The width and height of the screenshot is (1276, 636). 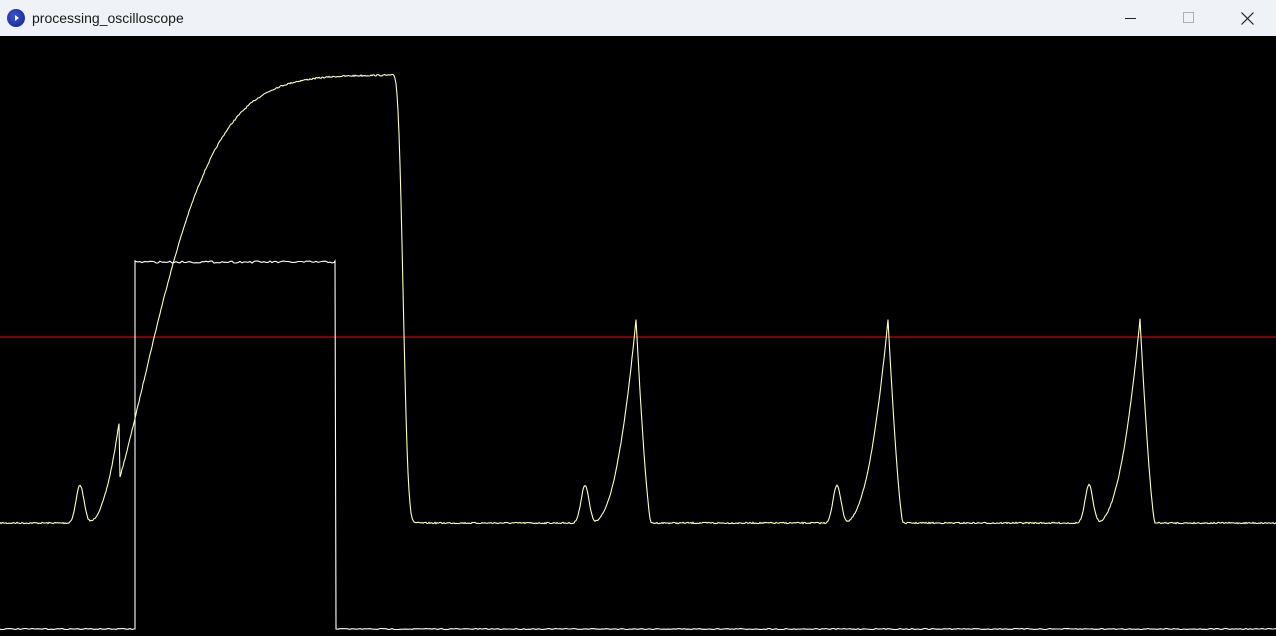 I want to click on maximize-icon, so click(x=1188, y=17).